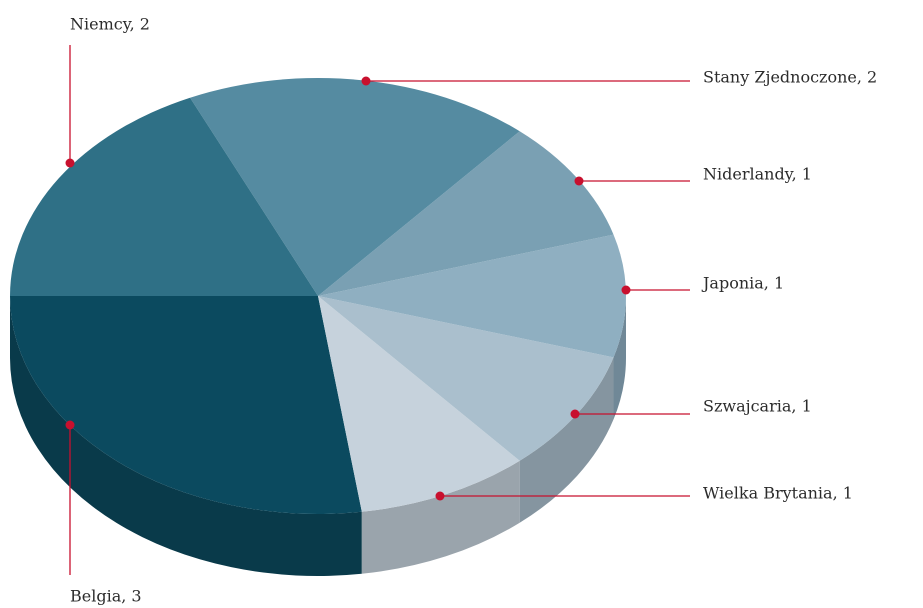 This screenshot has width=923, height=608. What do you see at coordinates (757, 174) in the screenshot?
I see `slice-label: Niderlandy, 1` at bounding box center [757, 174].